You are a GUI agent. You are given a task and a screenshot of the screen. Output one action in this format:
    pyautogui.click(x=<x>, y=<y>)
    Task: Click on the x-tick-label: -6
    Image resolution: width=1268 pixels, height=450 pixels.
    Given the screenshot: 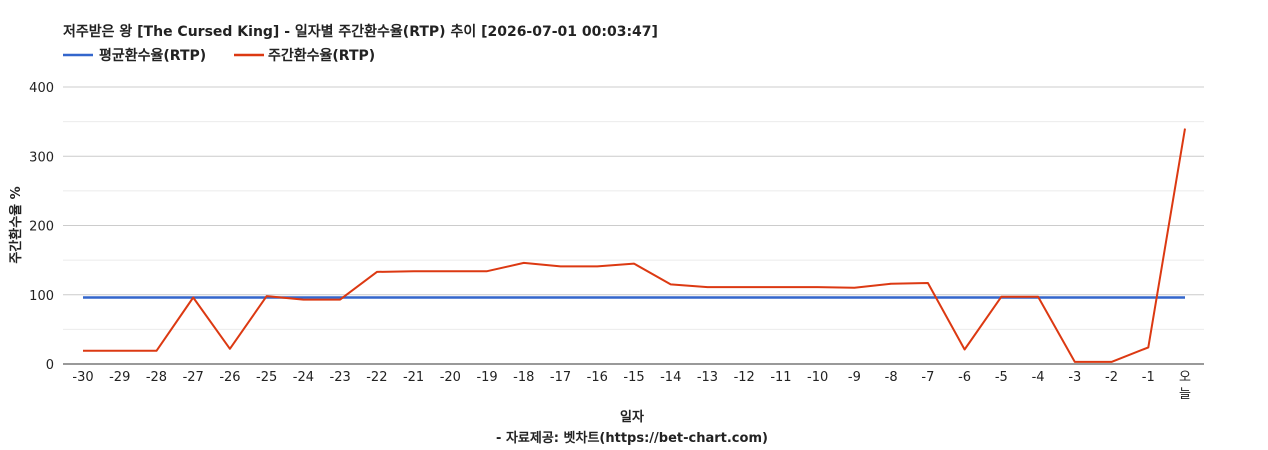 What is the action you would take?
    pyautogui.click(x=964, y=377)
    